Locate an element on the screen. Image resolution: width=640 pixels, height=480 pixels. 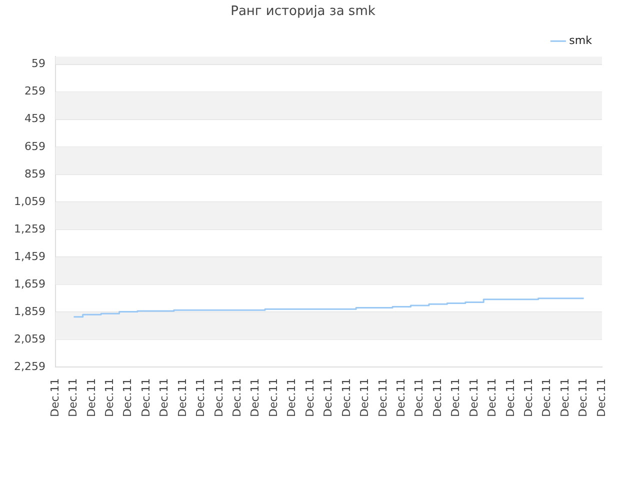
y-tick-label: 1,859 is located at coordinates (30, 311).